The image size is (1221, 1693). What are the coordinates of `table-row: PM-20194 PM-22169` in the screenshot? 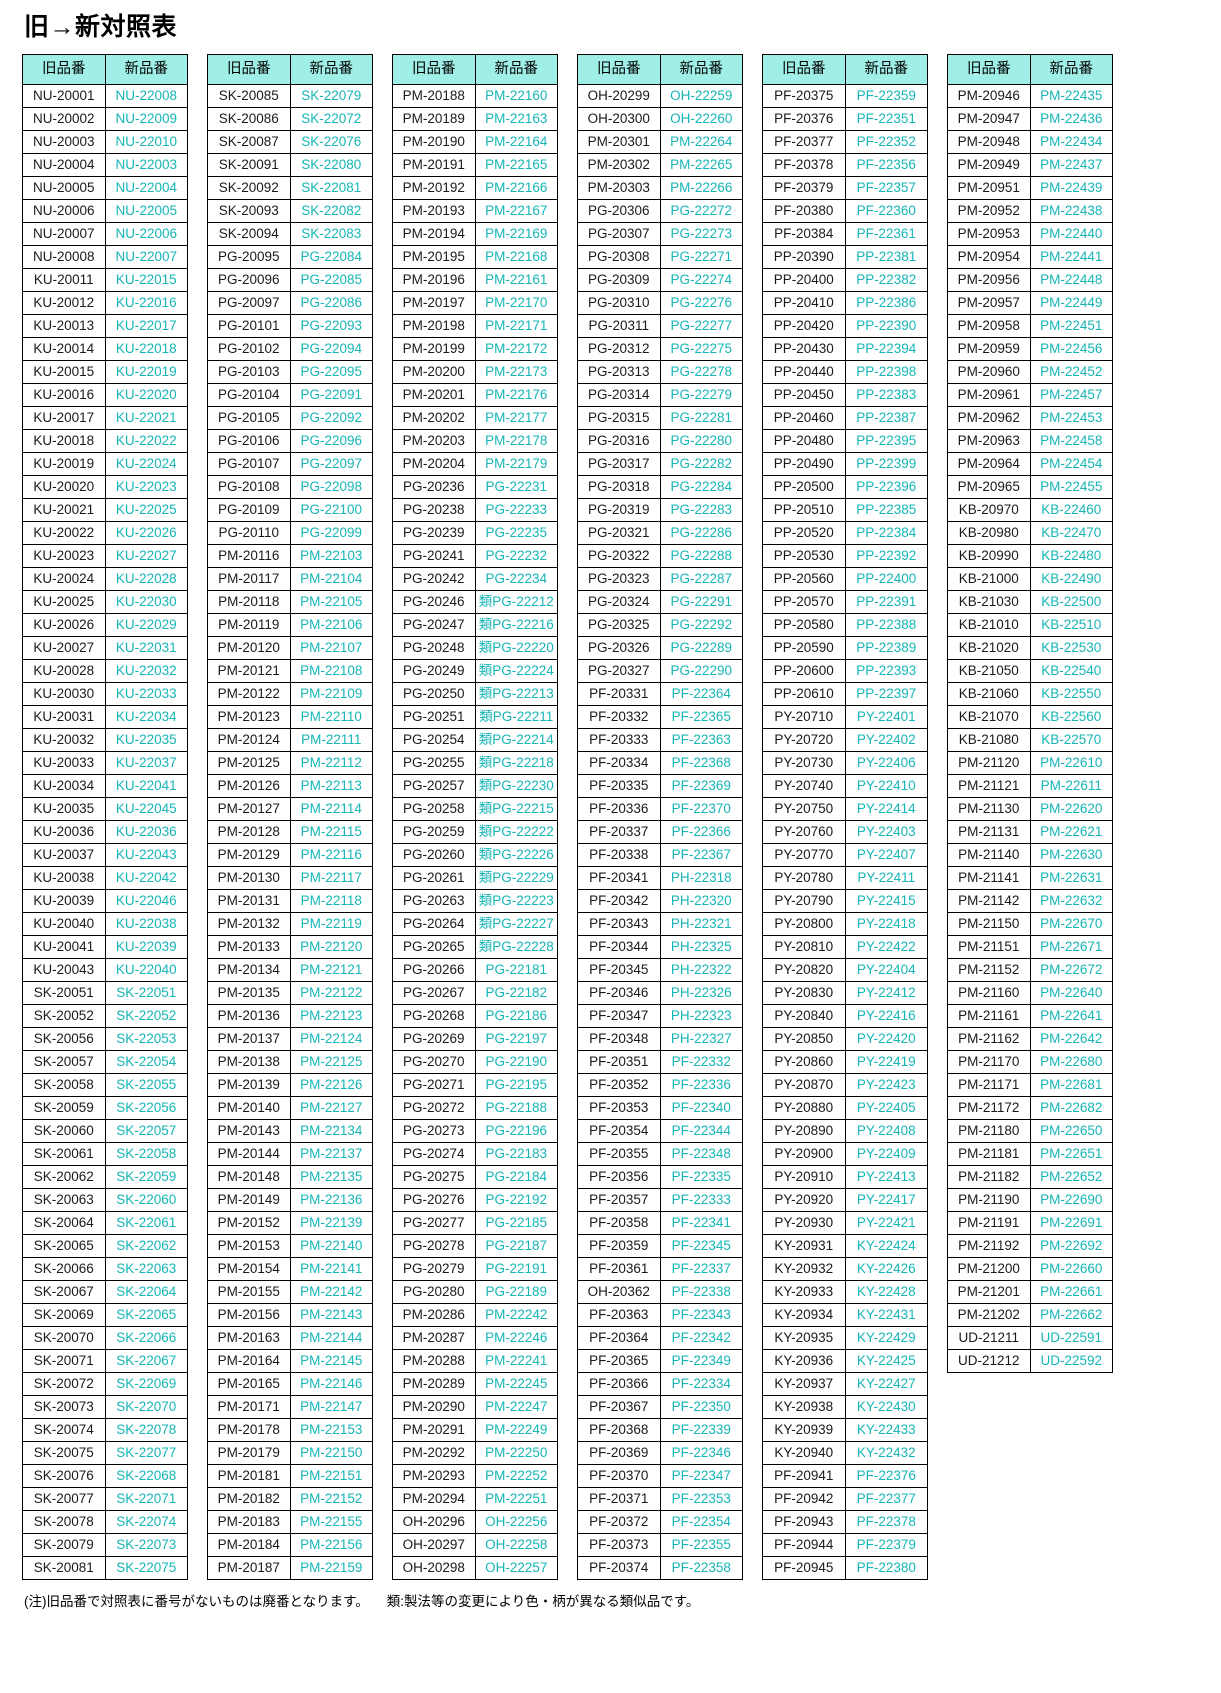 It's located at (475, 233).